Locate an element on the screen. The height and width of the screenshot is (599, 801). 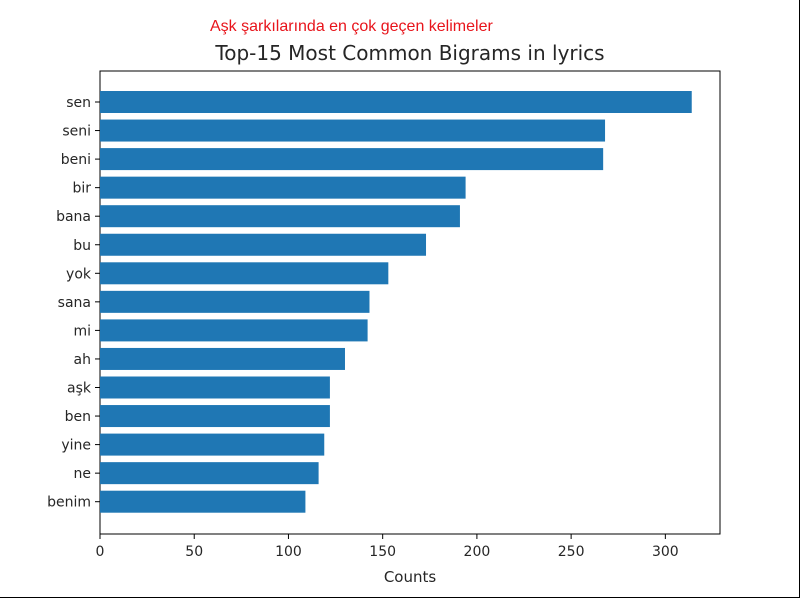
y-tick-label: ah is located at coordinates (82, 360).